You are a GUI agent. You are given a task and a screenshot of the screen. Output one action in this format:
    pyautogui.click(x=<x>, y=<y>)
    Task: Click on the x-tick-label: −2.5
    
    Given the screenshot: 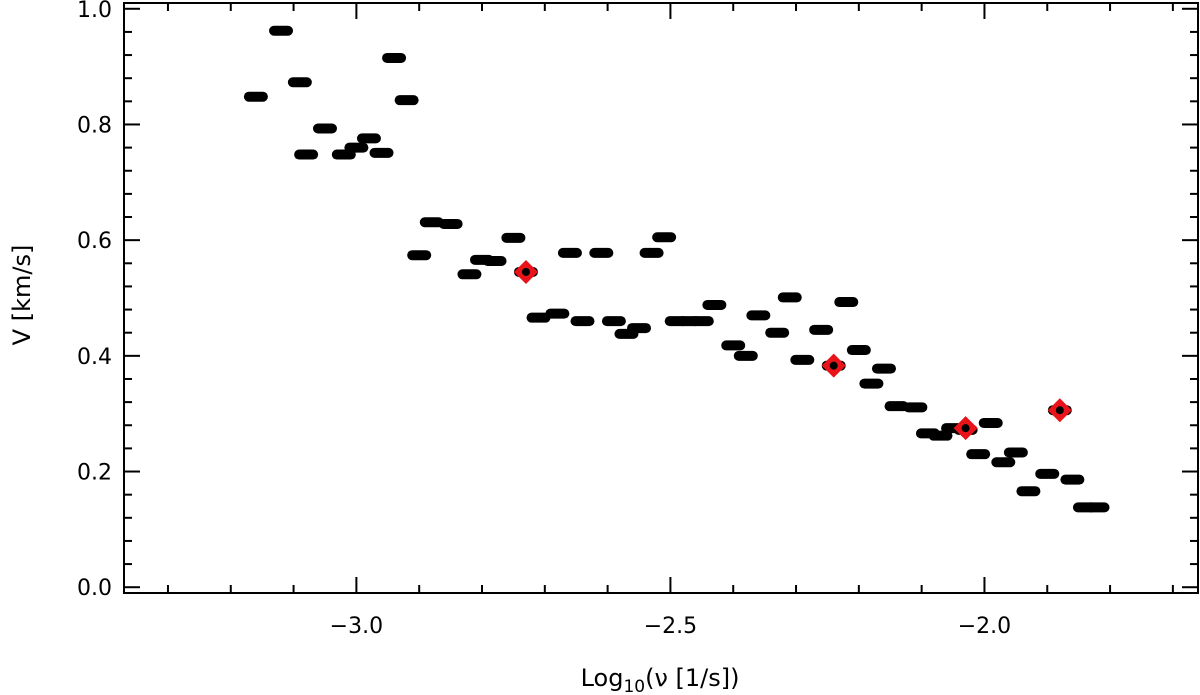 What is the action you would take?
    pyautogui.click(x=670, y=626)
    